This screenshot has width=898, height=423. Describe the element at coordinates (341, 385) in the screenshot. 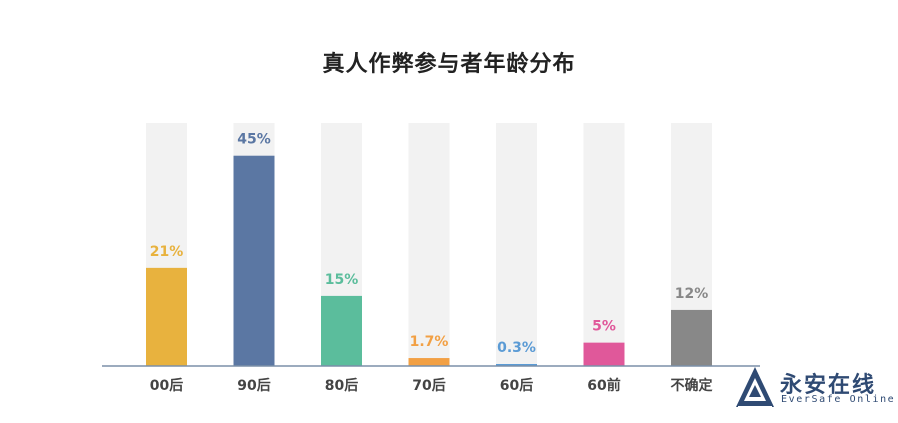

I see `x-tick-label: 80后` at that location.